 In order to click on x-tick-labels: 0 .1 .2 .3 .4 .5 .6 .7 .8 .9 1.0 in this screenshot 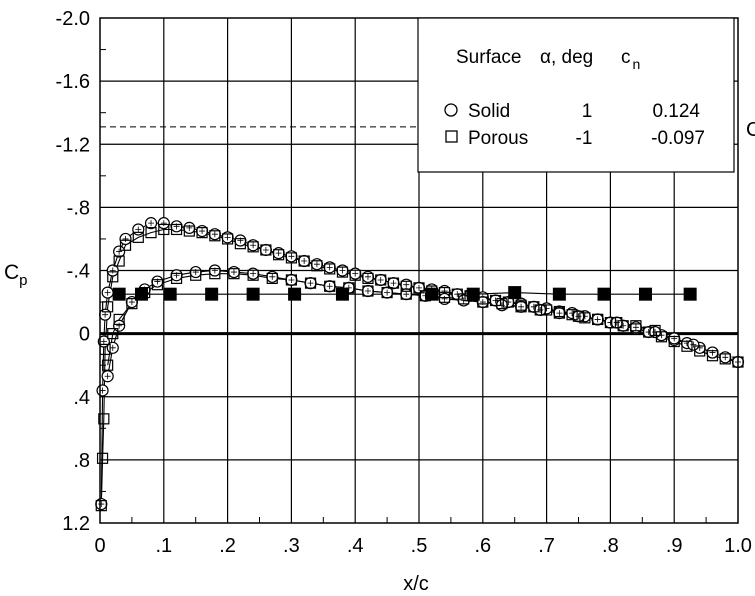, I will do `click(422, 546)`.